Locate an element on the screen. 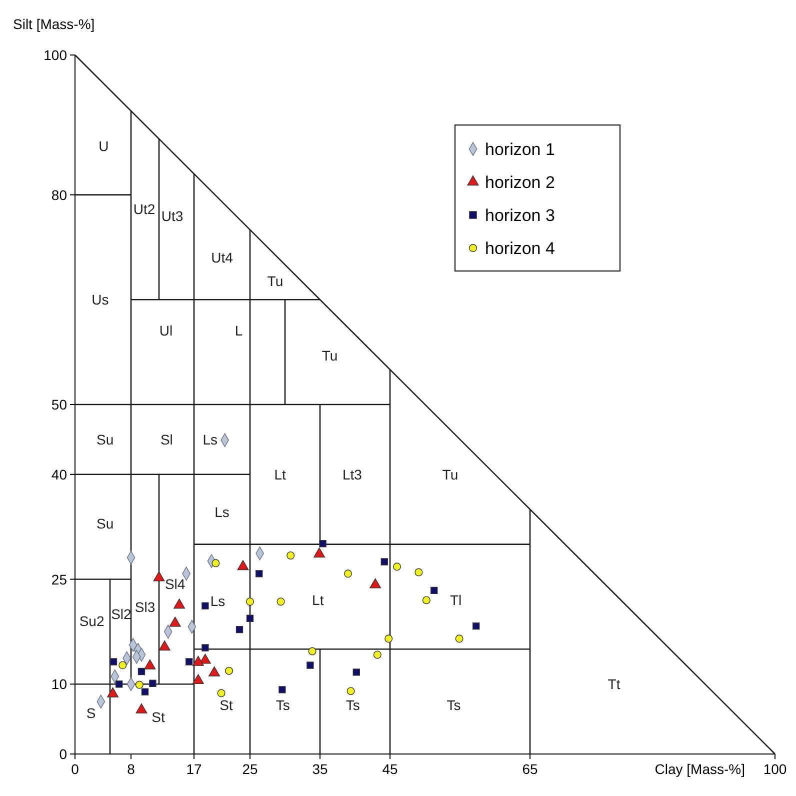 Image resolution: width=796 pixels, height=796 pixels. y-tick-label: 0 is located at coordinates (63, 754).